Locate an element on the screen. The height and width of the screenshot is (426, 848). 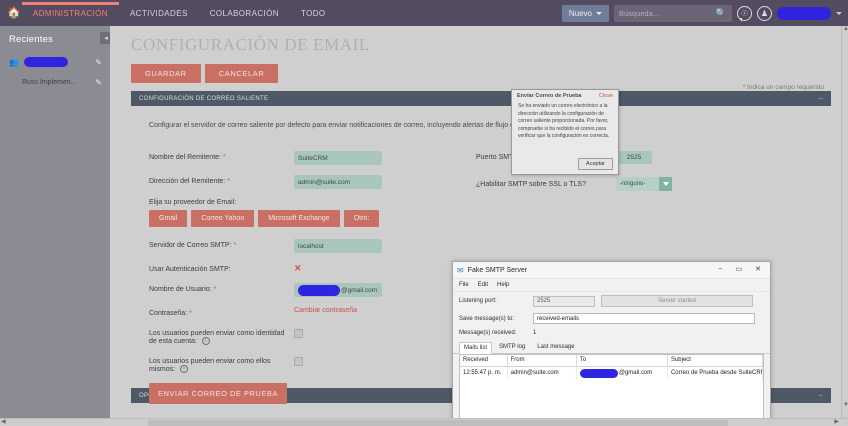
horizontal-scrollbar: ◀ ▶ is located at coordinates (424, 422).